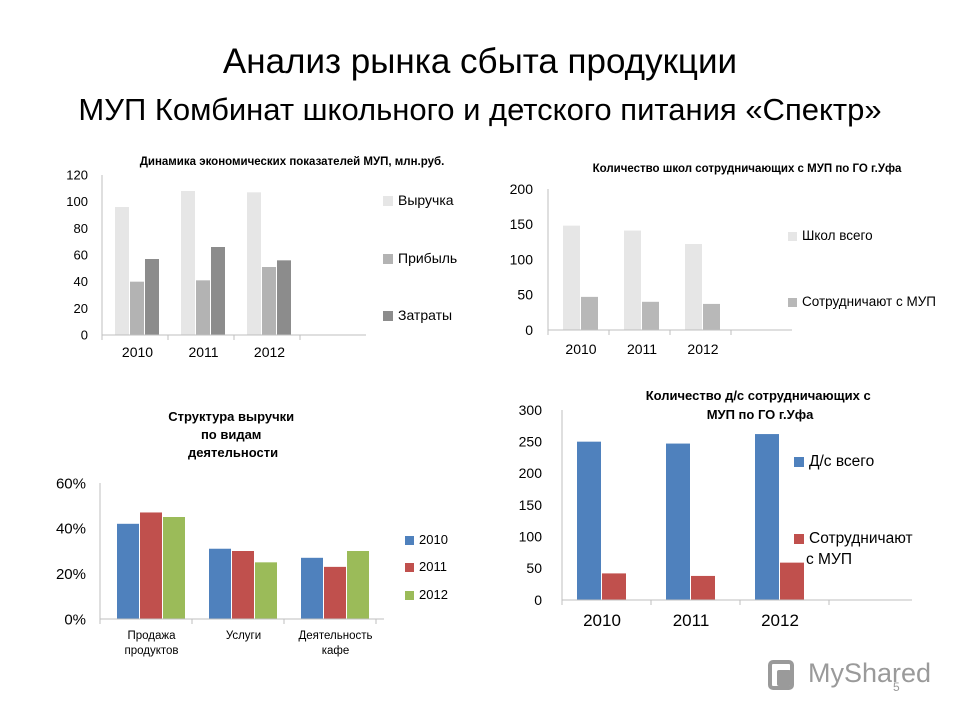  What do you see at coordinates (531, 442) in the screenshot?
I see `y-tick-label: 250` at bounding box center [531, 442].